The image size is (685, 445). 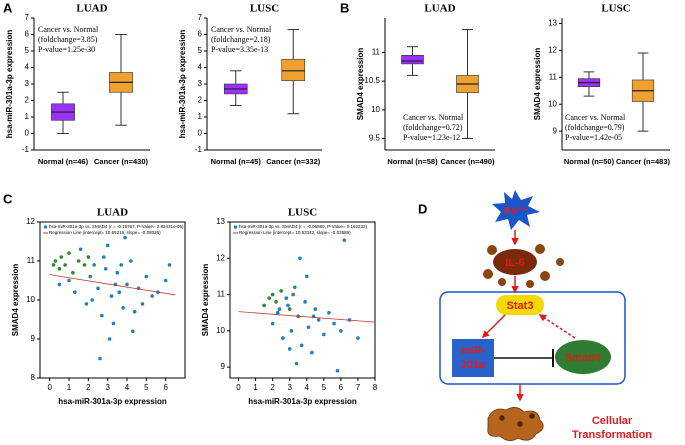 What do you see at coordinates (375, 138) in the screenshot?
I see `y-tick-label: 9.5` at bounding box center [375, 138].